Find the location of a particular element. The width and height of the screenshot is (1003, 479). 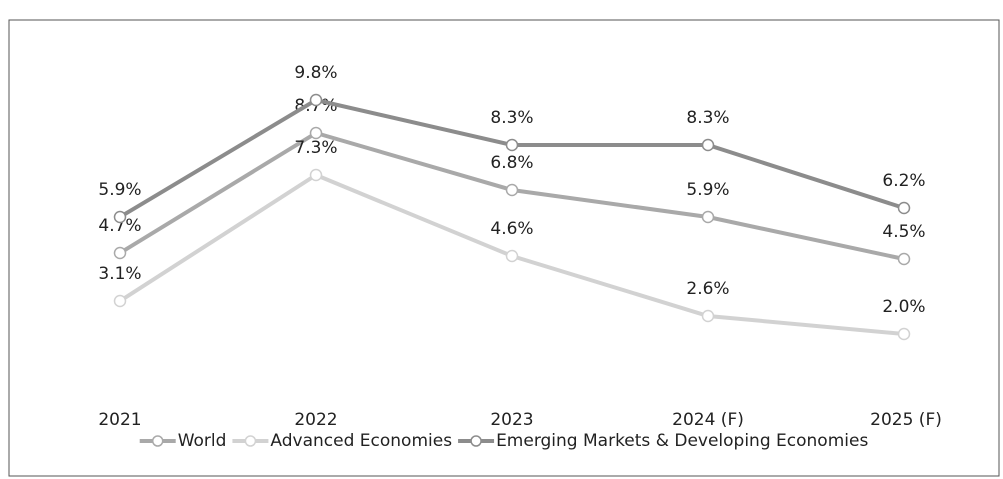

legend-label: Emerging Markets & Developing Economies is located at coordinates (682, 441).